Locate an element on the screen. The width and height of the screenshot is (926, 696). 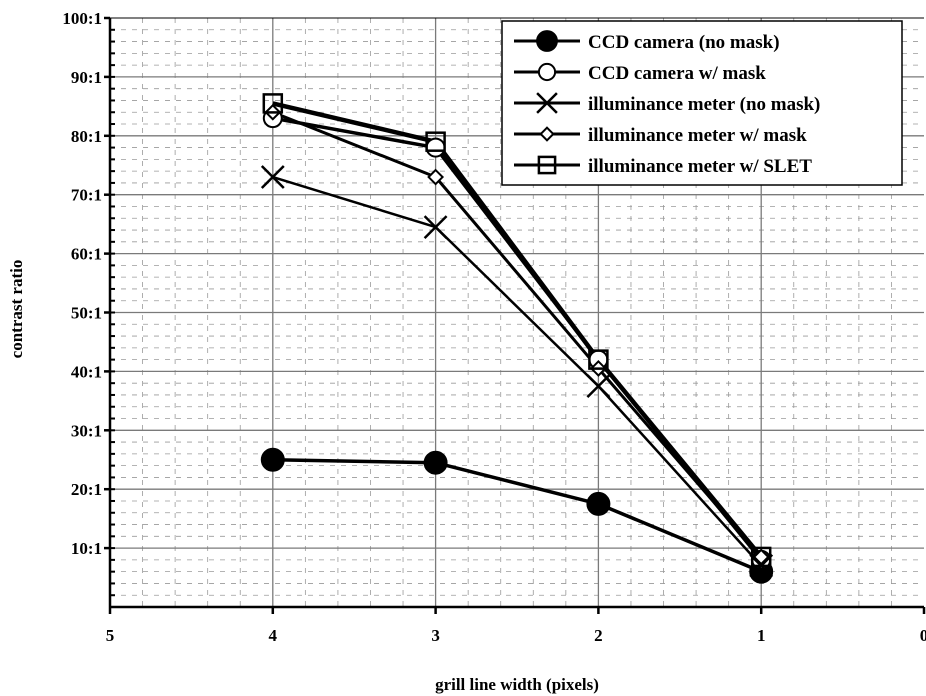
legend-label: illuminance meter w/ SLET is located at coordinates (700, 166).